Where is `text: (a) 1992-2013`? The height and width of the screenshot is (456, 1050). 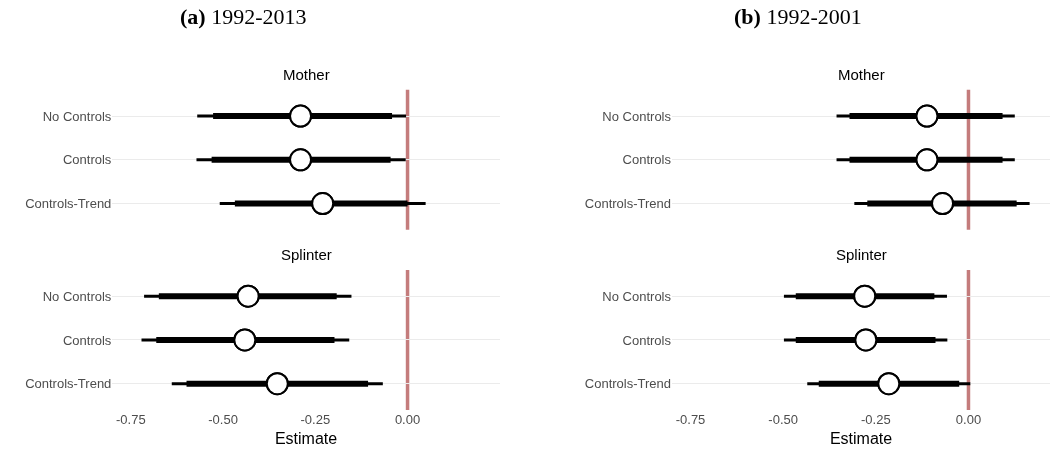
text: (a) 1992-2013 is located at coordinates (243, 16).